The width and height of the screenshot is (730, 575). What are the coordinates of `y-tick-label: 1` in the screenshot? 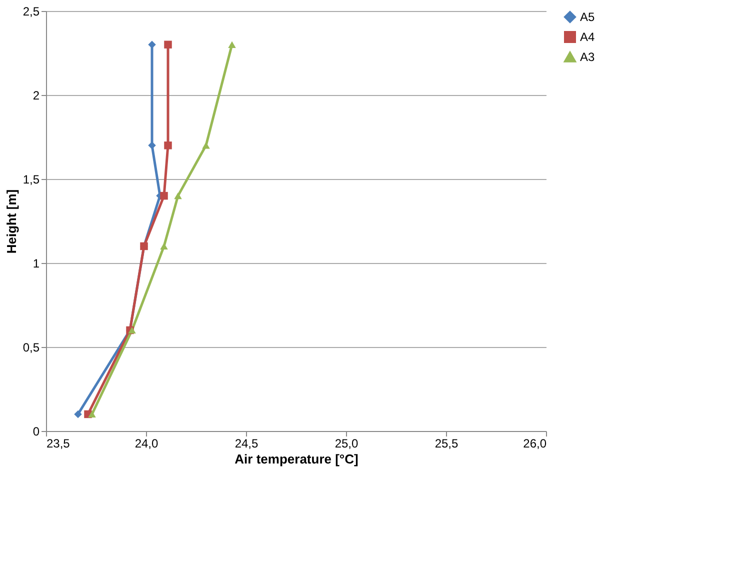 It's located at (36, 263).